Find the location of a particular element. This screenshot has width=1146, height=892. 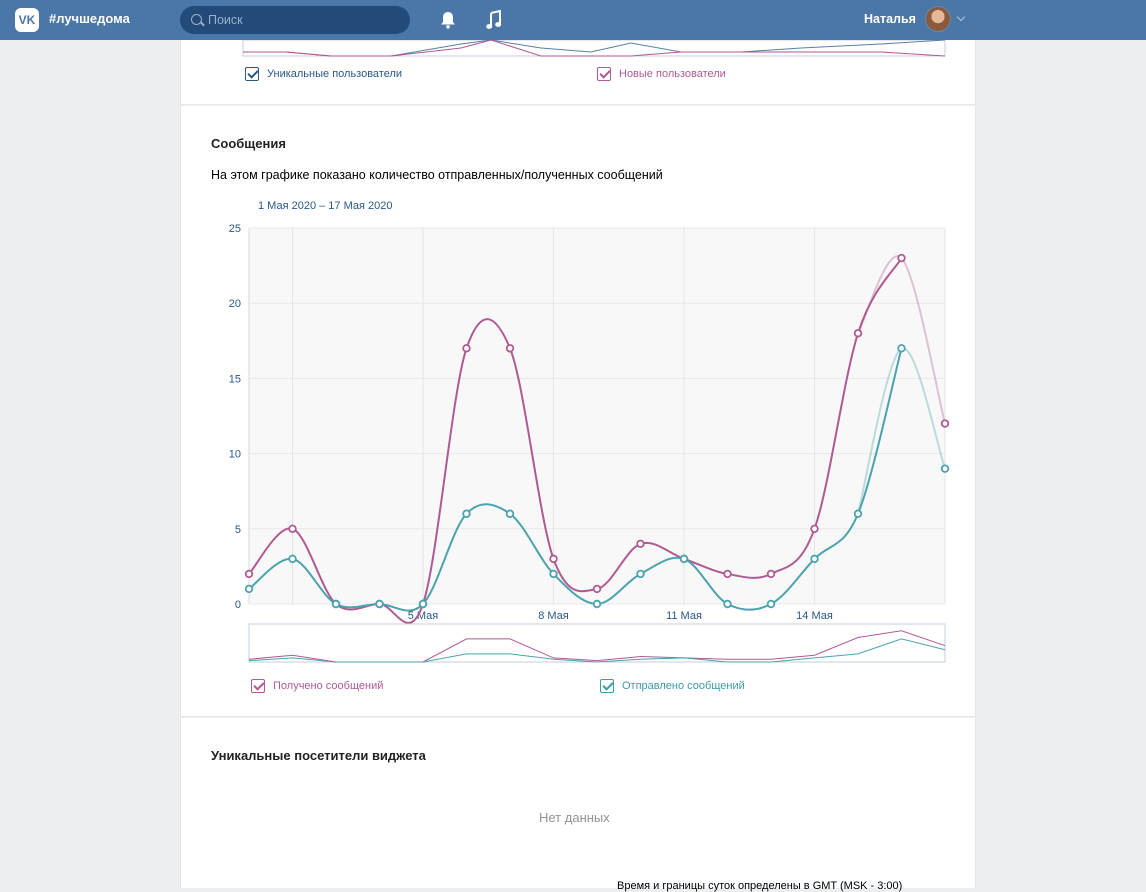

top-bar: VK #лучшедома Наталья is located at coordinates (573, 20).